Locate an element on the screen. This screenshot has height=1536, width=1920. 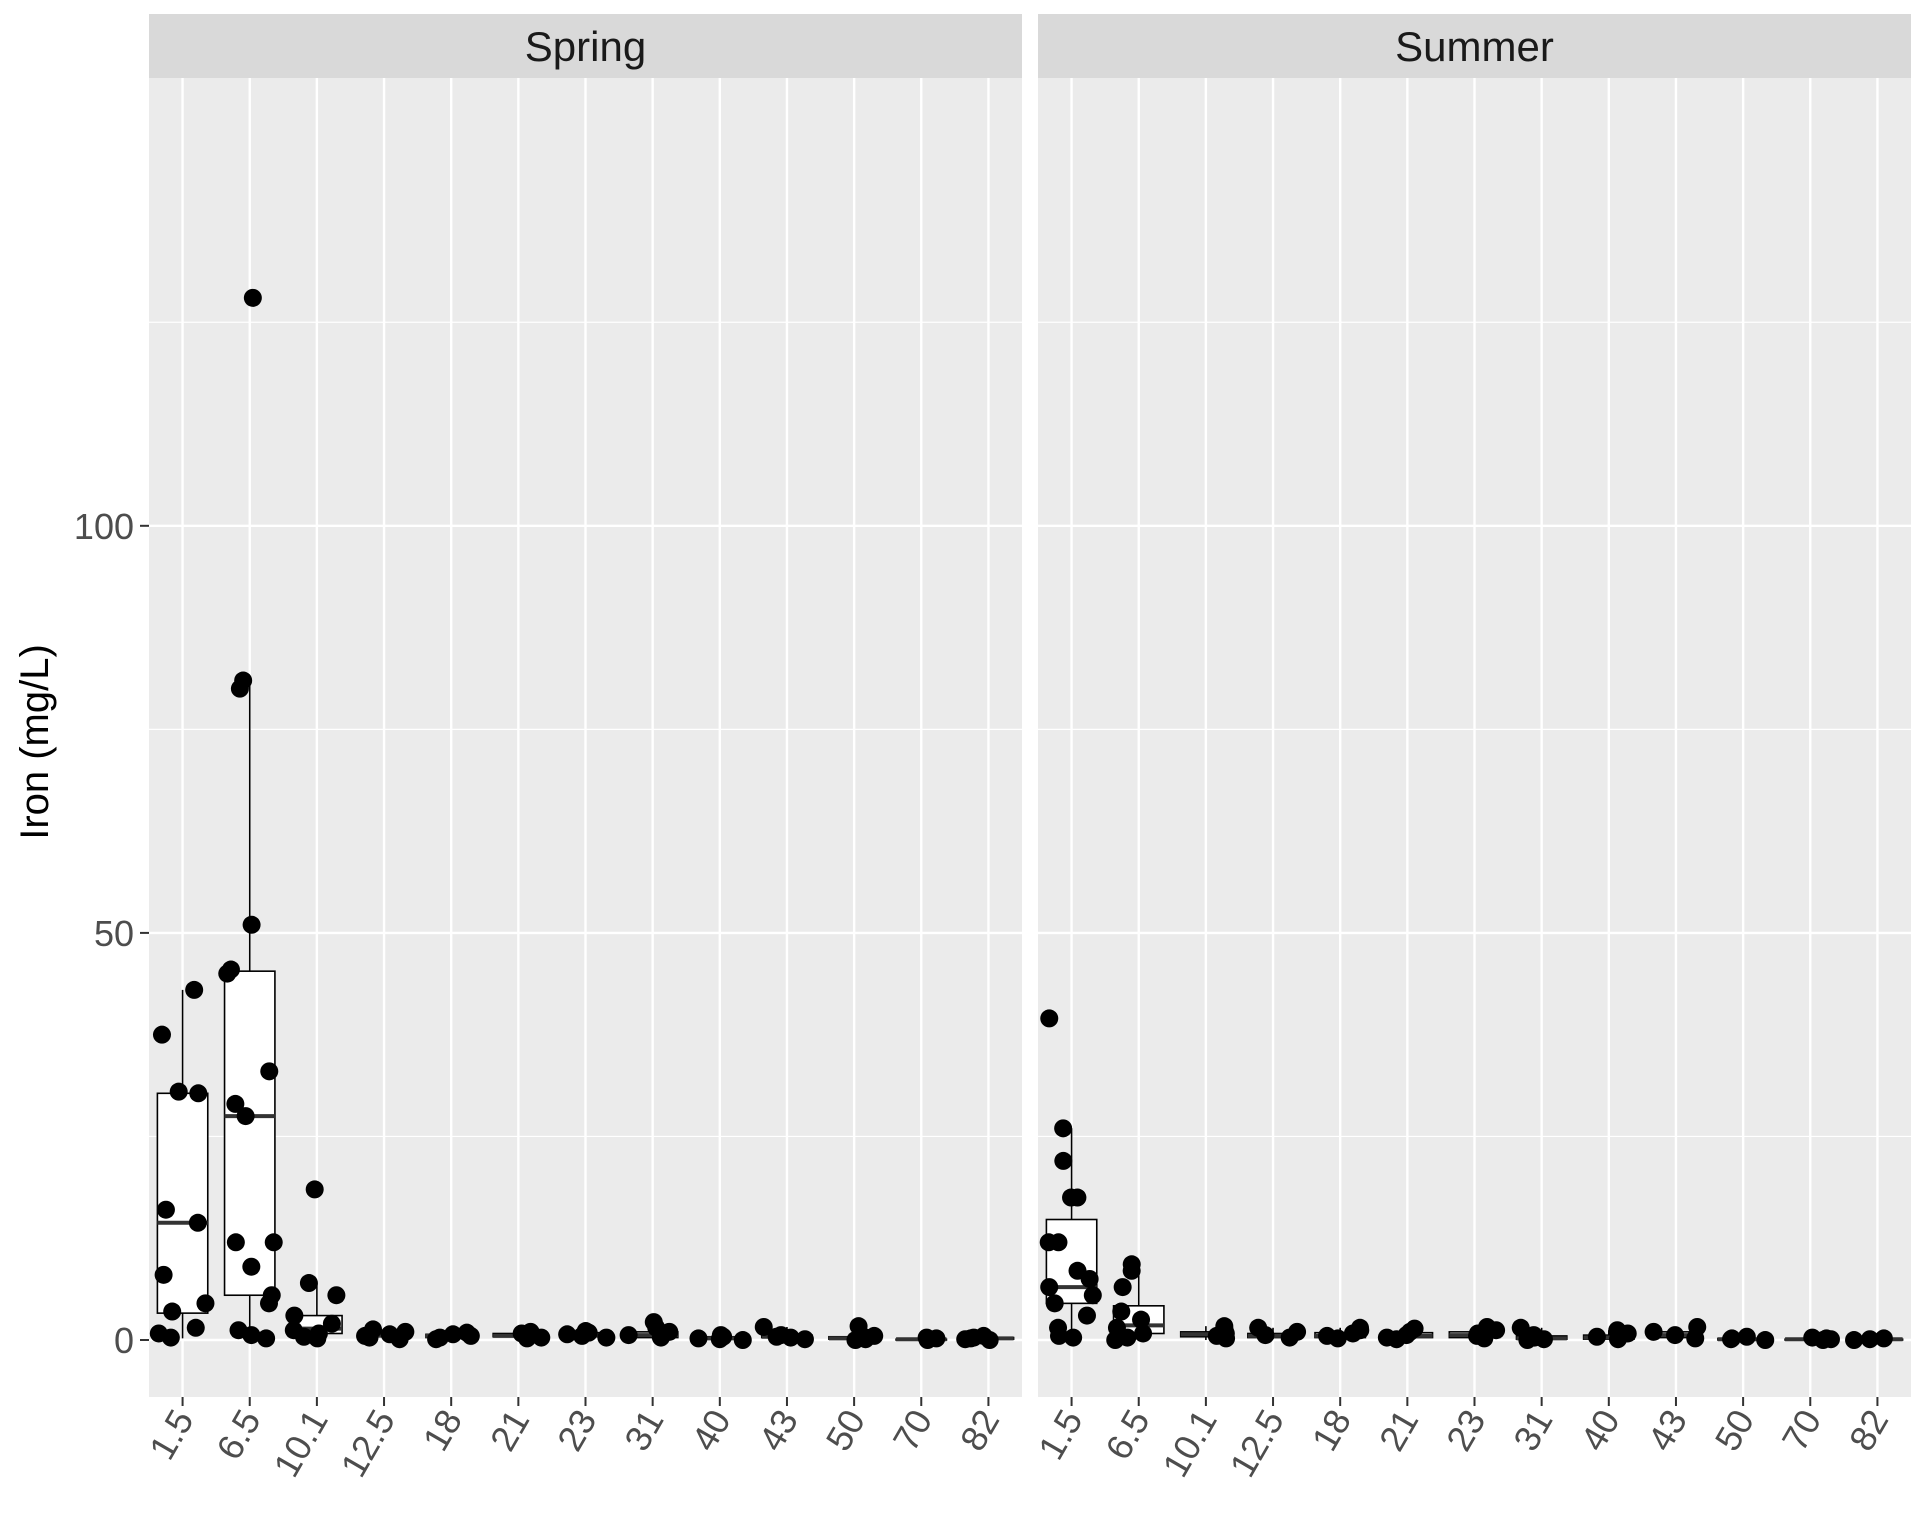
facet-strip-label: Summer is located at coordinates (1474, 46).